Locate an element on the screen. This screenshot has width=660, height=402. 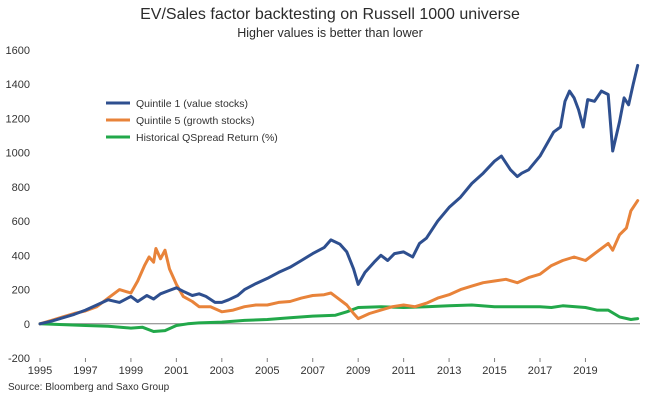
y-tick-label: 1600 is located at coordinates (18, 51).